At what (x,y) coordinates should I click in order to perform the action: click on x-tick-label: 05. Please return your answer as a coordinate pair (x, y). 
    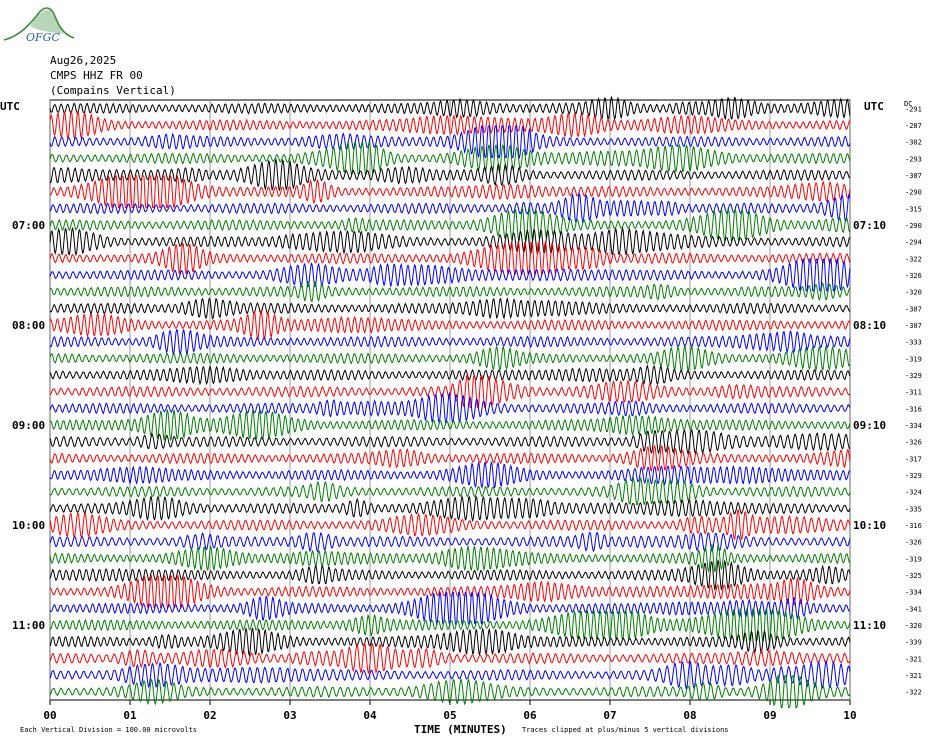
    Looking at the image, I should click on (449, 715).